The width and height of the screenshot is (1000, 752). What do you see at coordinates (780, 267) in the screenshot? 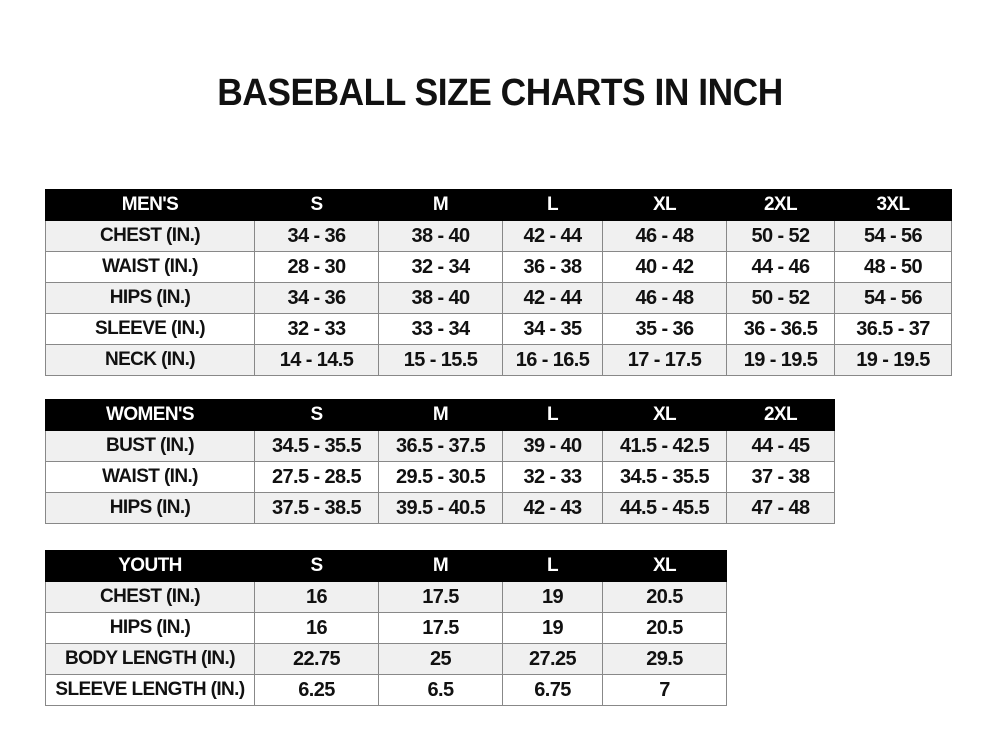
I see `size-value: 44 - 46` at bounding box center [780, 267].